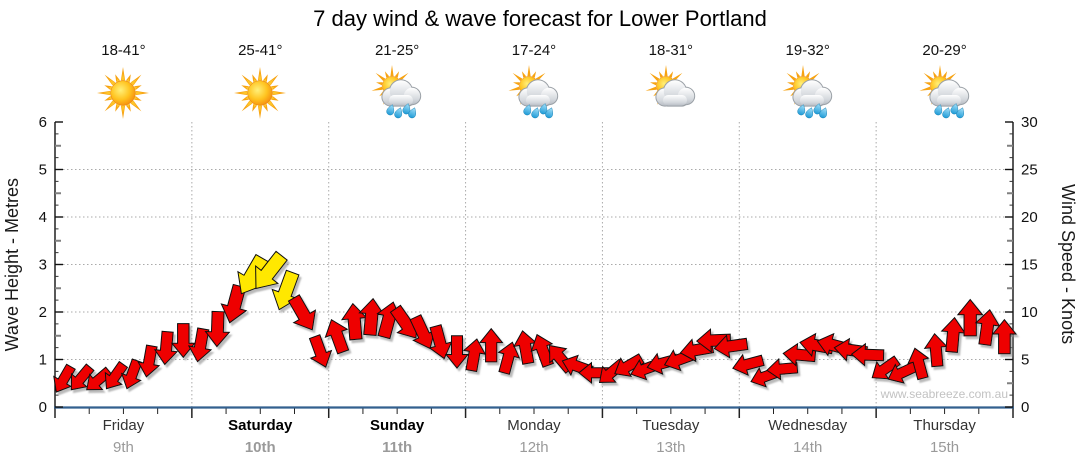 The image size is (1080, 475). What do you see at coordinates (43, 360) in the screenshot?
I see `wave-height-tick-label: 1` at bounding box center [43, 360].